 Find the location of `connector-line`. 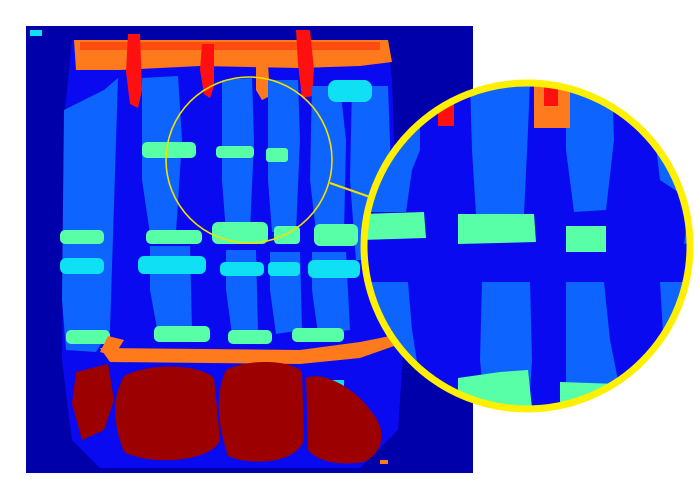

connector-line is located at coordinates (350, 190).